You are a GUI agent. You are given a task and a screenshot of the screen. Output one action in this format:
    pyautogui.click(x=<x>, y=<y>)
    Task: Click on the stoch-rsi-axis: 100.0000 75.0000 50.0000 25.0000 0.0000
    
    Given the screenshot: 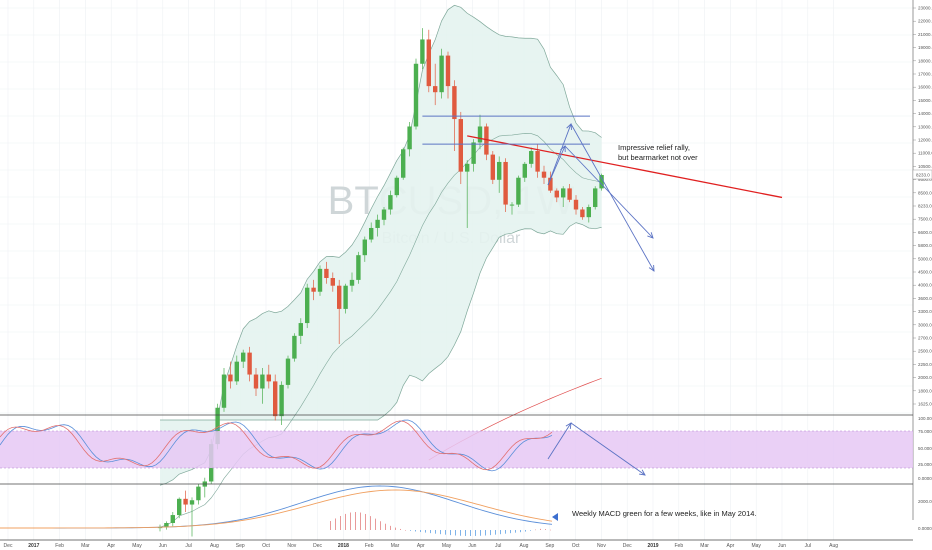 What is the action you would take?
    pyautogui.click(x=925, y=448)
    